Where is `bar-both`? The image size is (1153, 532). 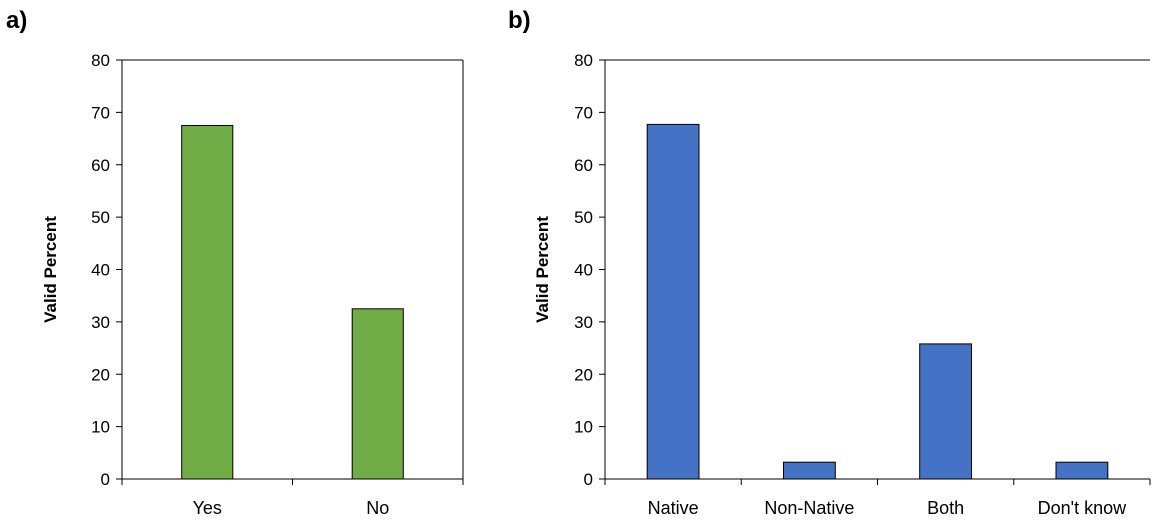 bar-both is located at coordinates (946, 411).